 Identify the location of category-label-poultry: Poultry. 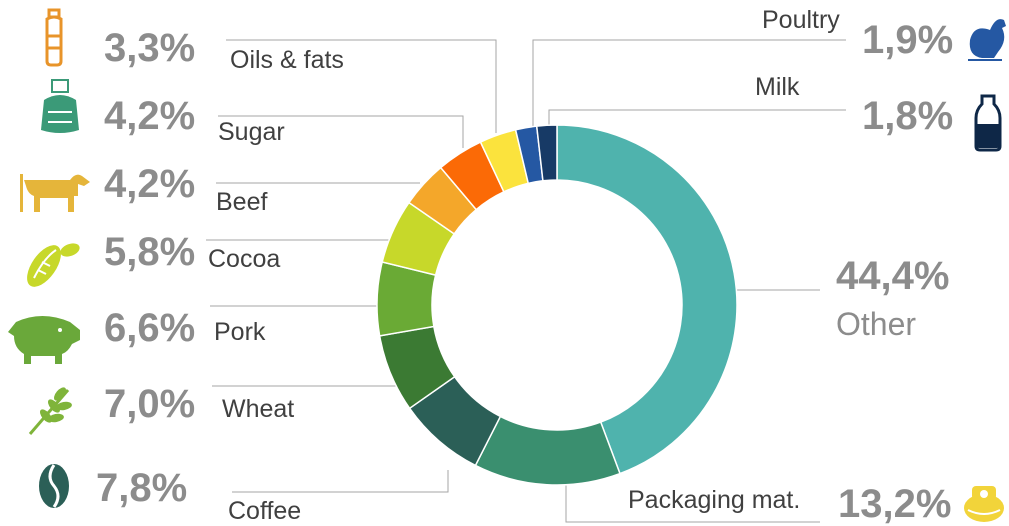
(801, 20).